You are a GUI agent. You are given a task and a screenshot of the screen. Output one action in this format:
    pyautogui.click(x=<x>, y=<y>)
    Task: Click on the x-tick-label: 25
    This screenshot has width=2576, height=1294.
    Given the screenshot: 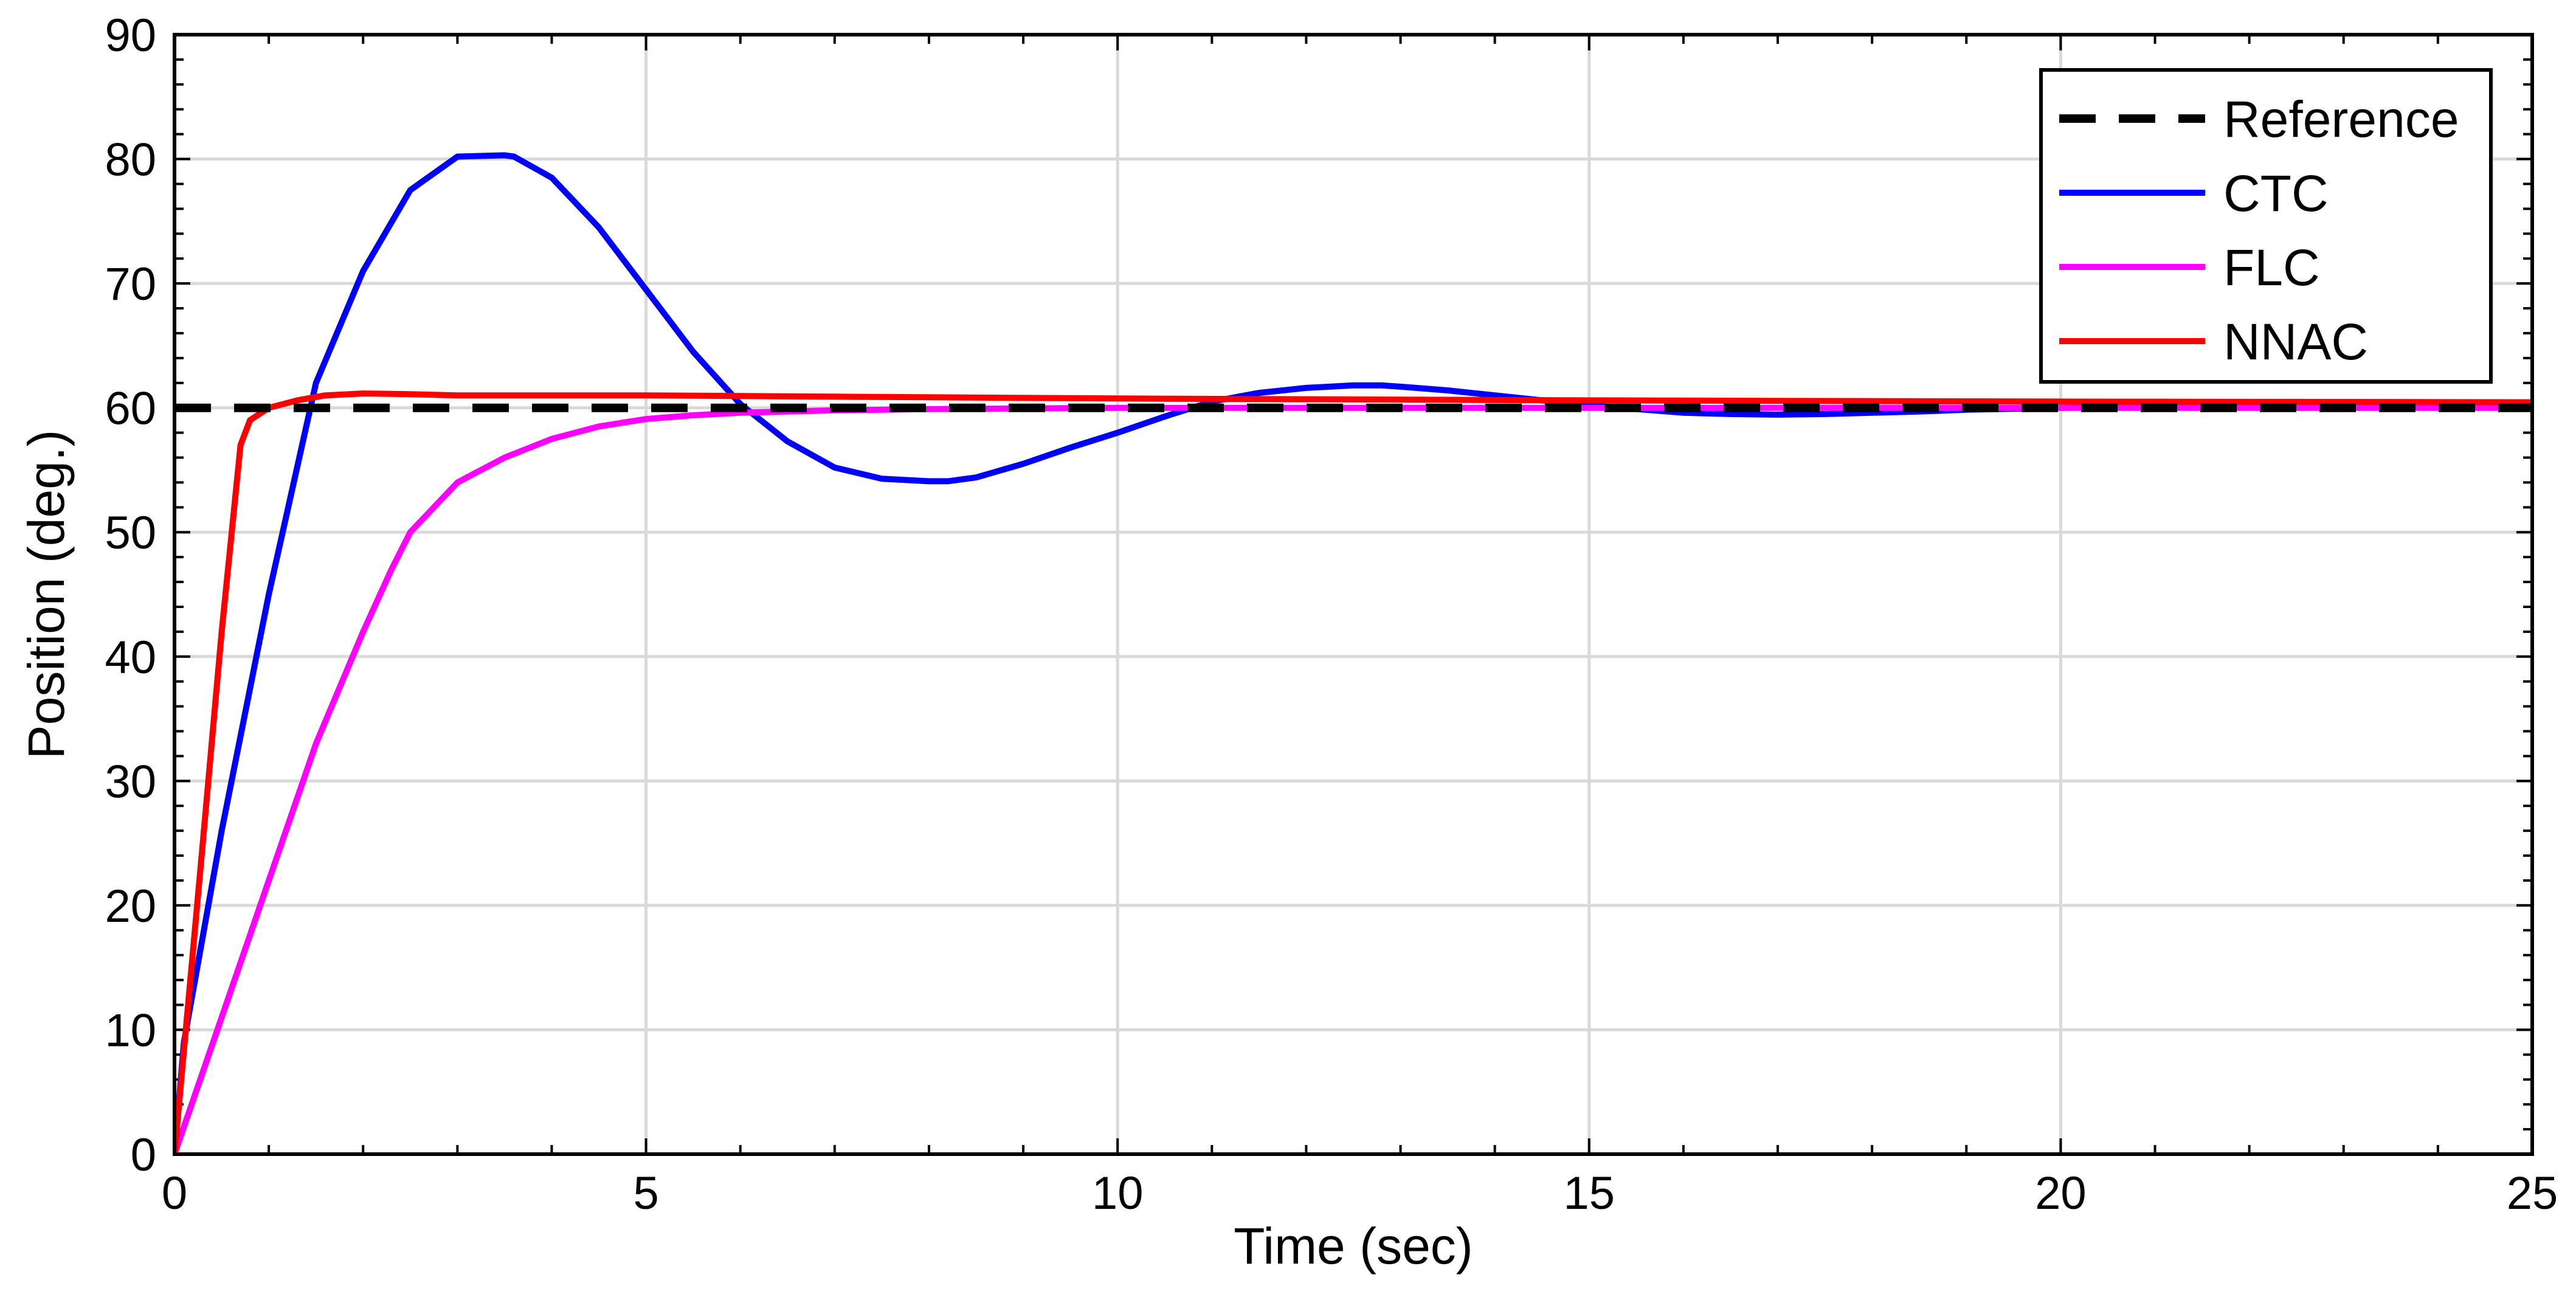 What is the action you would take?
    pyautogui.click(x=2532, y=1193)
    